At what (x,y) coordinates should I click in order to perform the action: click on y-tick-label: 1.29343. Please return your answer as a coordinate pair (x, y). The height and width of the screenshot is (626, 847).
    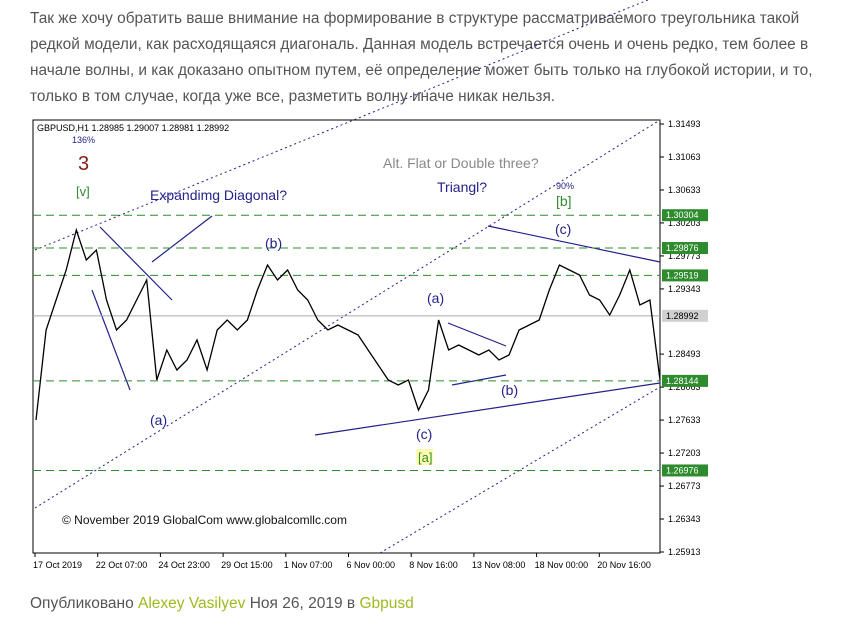
    Looking at the image, I should click on (684, 289).